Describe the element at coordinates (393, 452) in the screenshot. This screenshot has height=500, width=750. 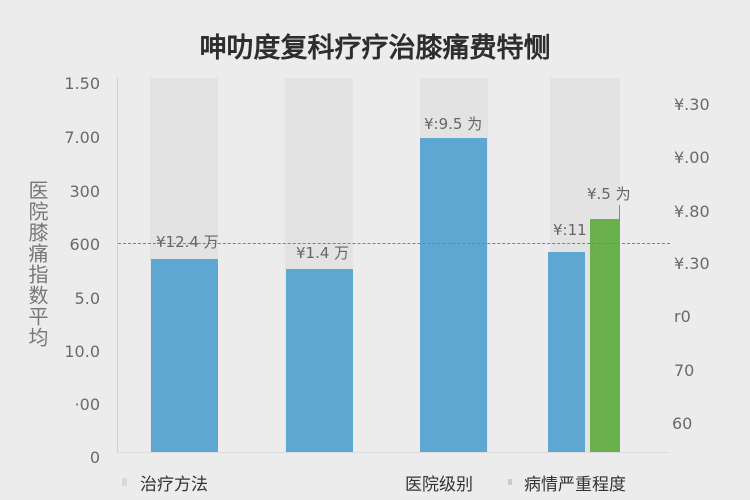
I see `x-axis-line` at that location.